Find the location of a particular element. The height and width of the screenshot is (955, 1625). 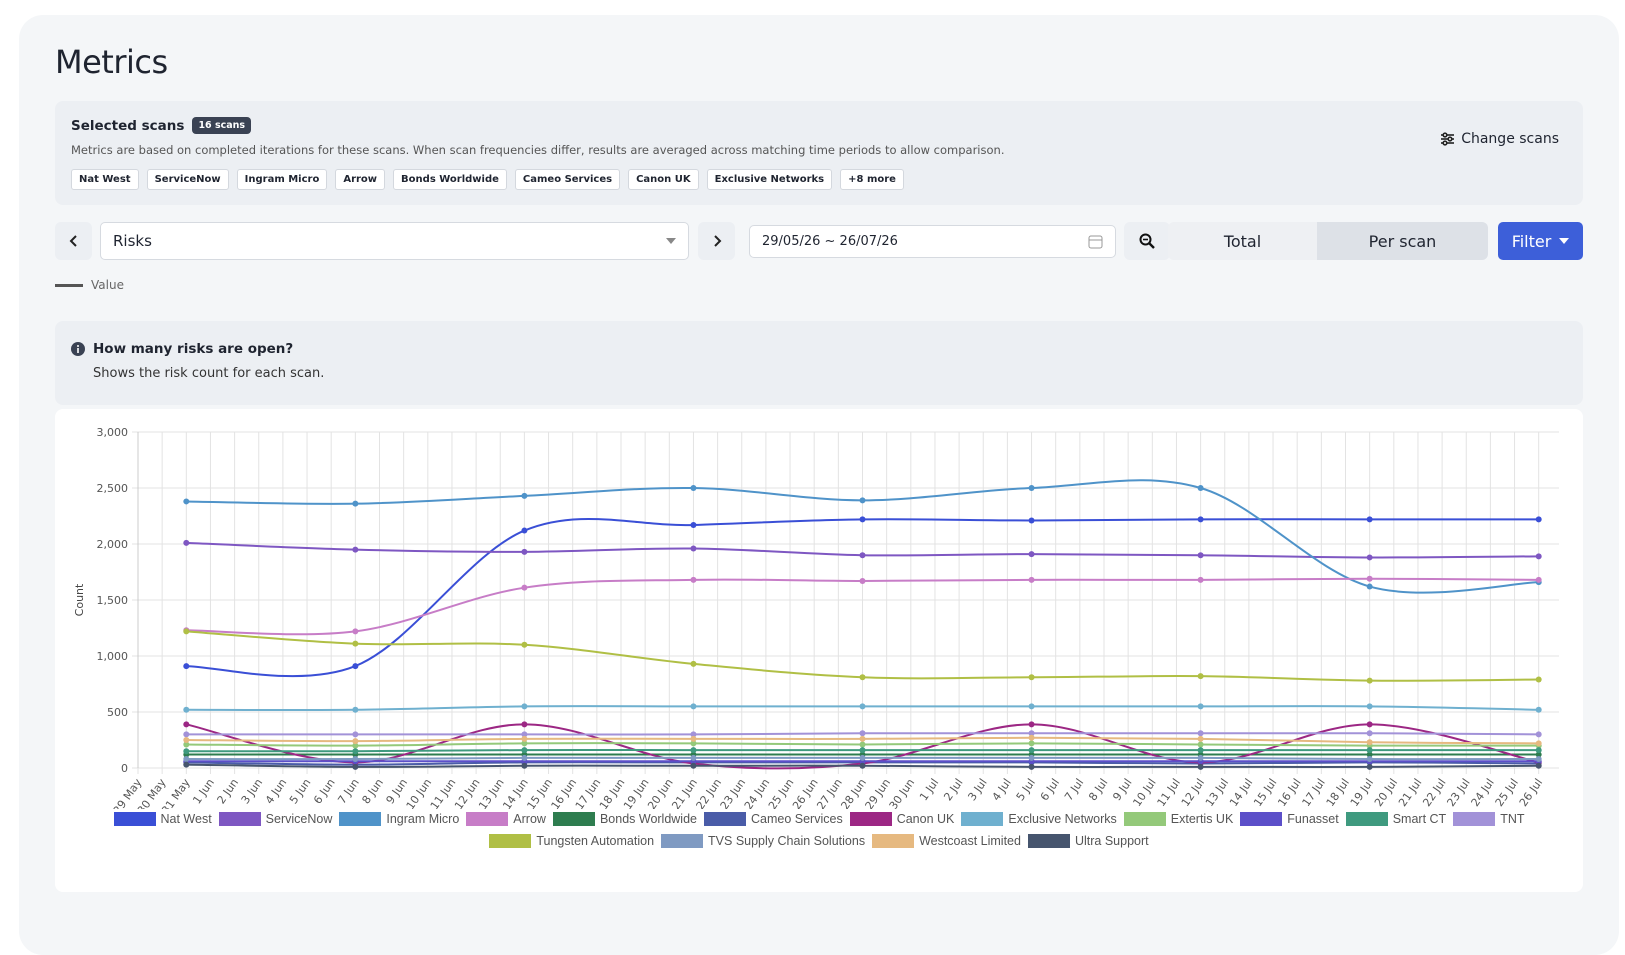

legend-item: Cameo Services is located at coordinates (773, 819).